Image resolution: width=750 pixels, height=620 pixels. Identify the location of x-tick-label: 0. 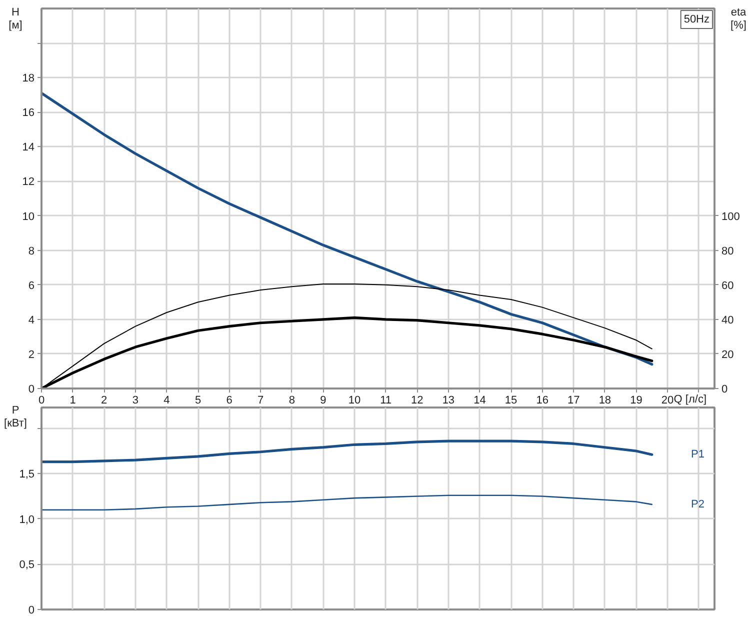
(41, 400).